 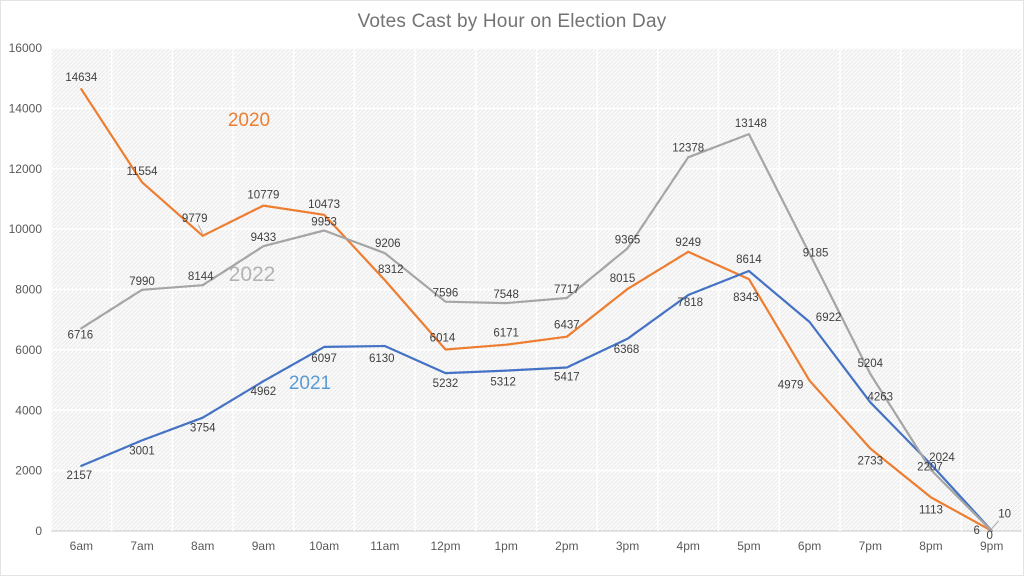 I want to click on data-label-2021: 6097, so click(x=324, y=359).